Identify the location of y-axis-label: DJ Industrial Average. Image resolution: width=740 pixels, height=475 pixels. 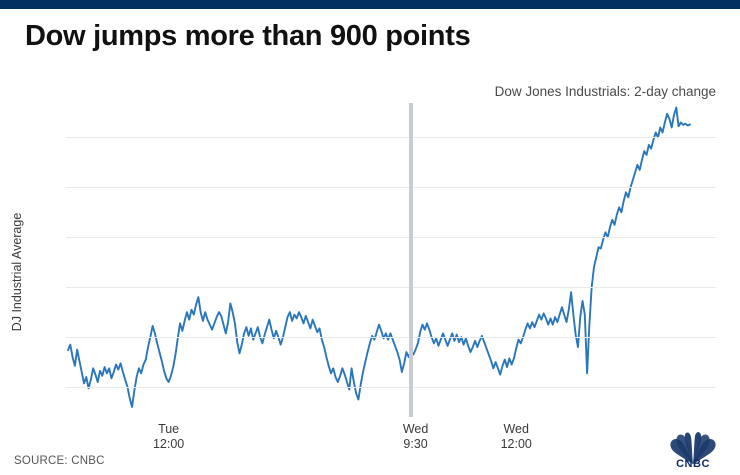
(17, 272).